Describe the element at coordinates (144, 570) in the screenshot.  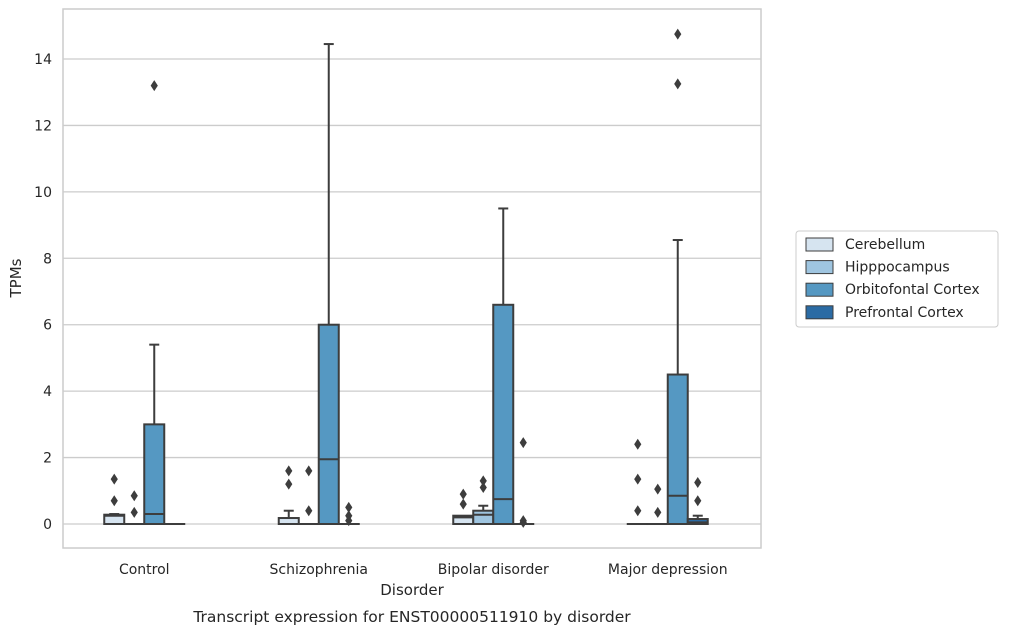
I see `x-tick-label: Control` at that location.